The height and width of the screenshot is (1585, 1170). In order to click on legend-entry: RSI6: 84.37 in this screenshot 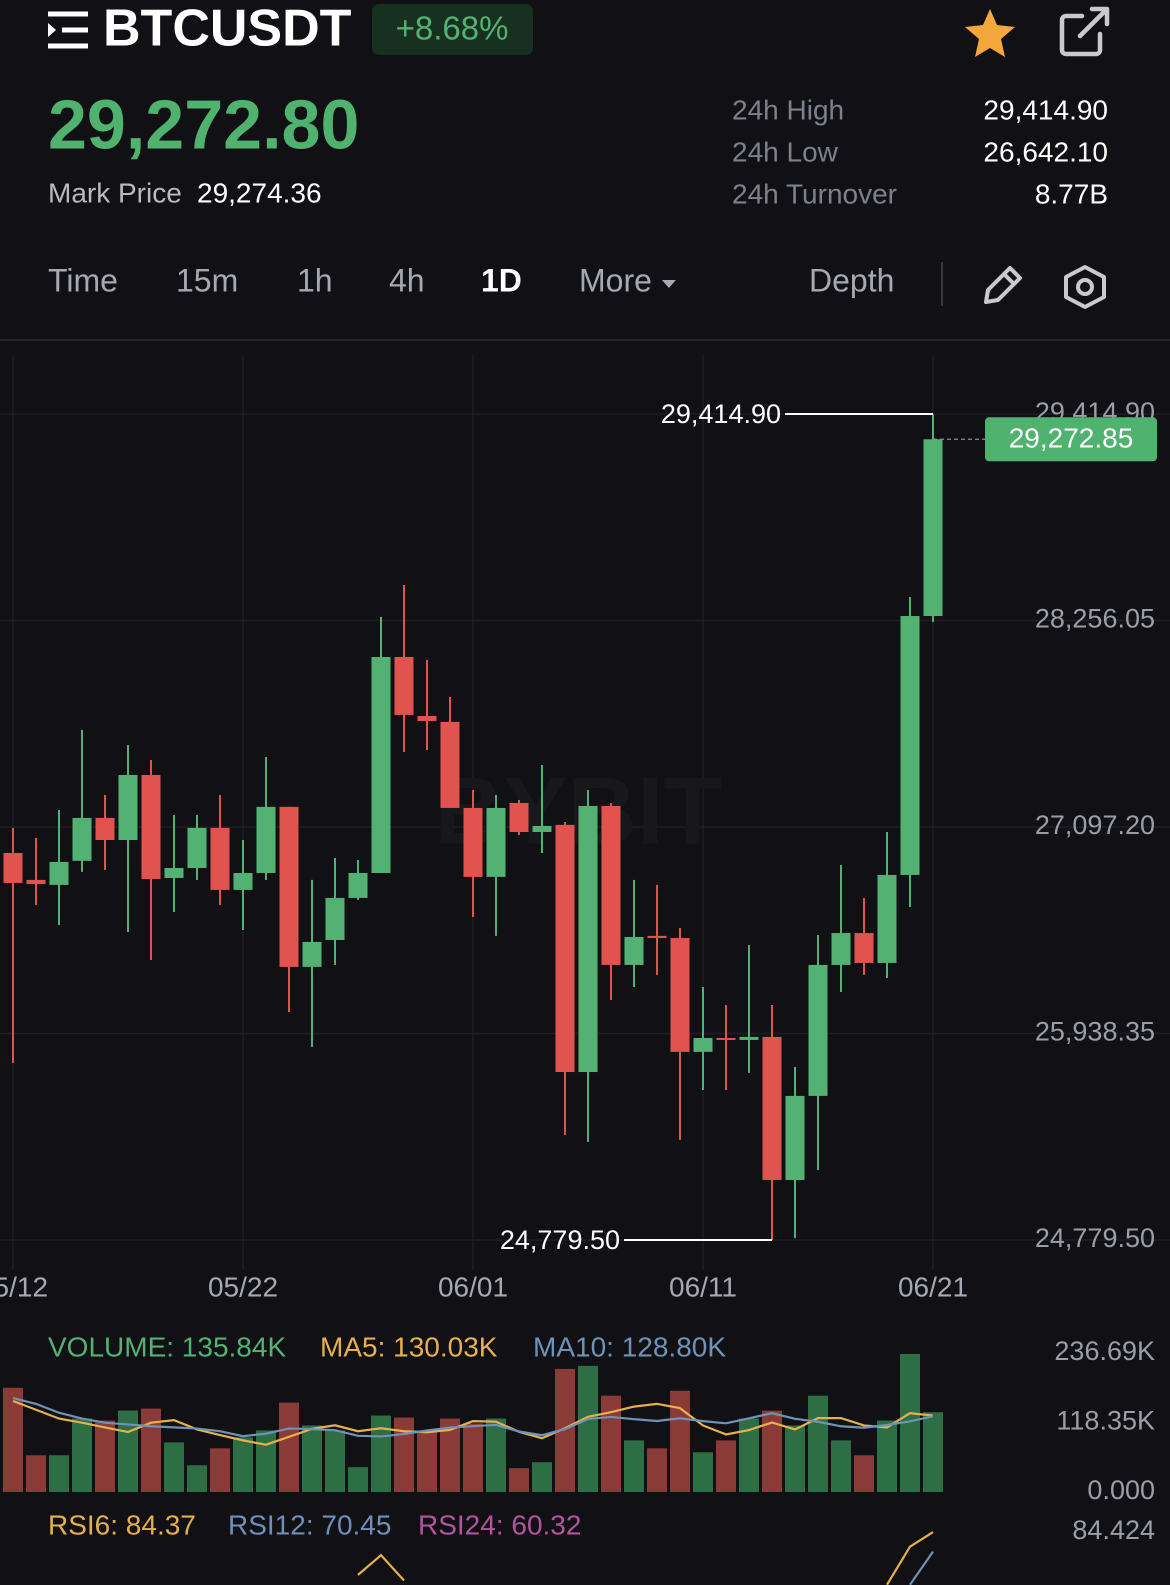, I will do `click(122, 1524)`.